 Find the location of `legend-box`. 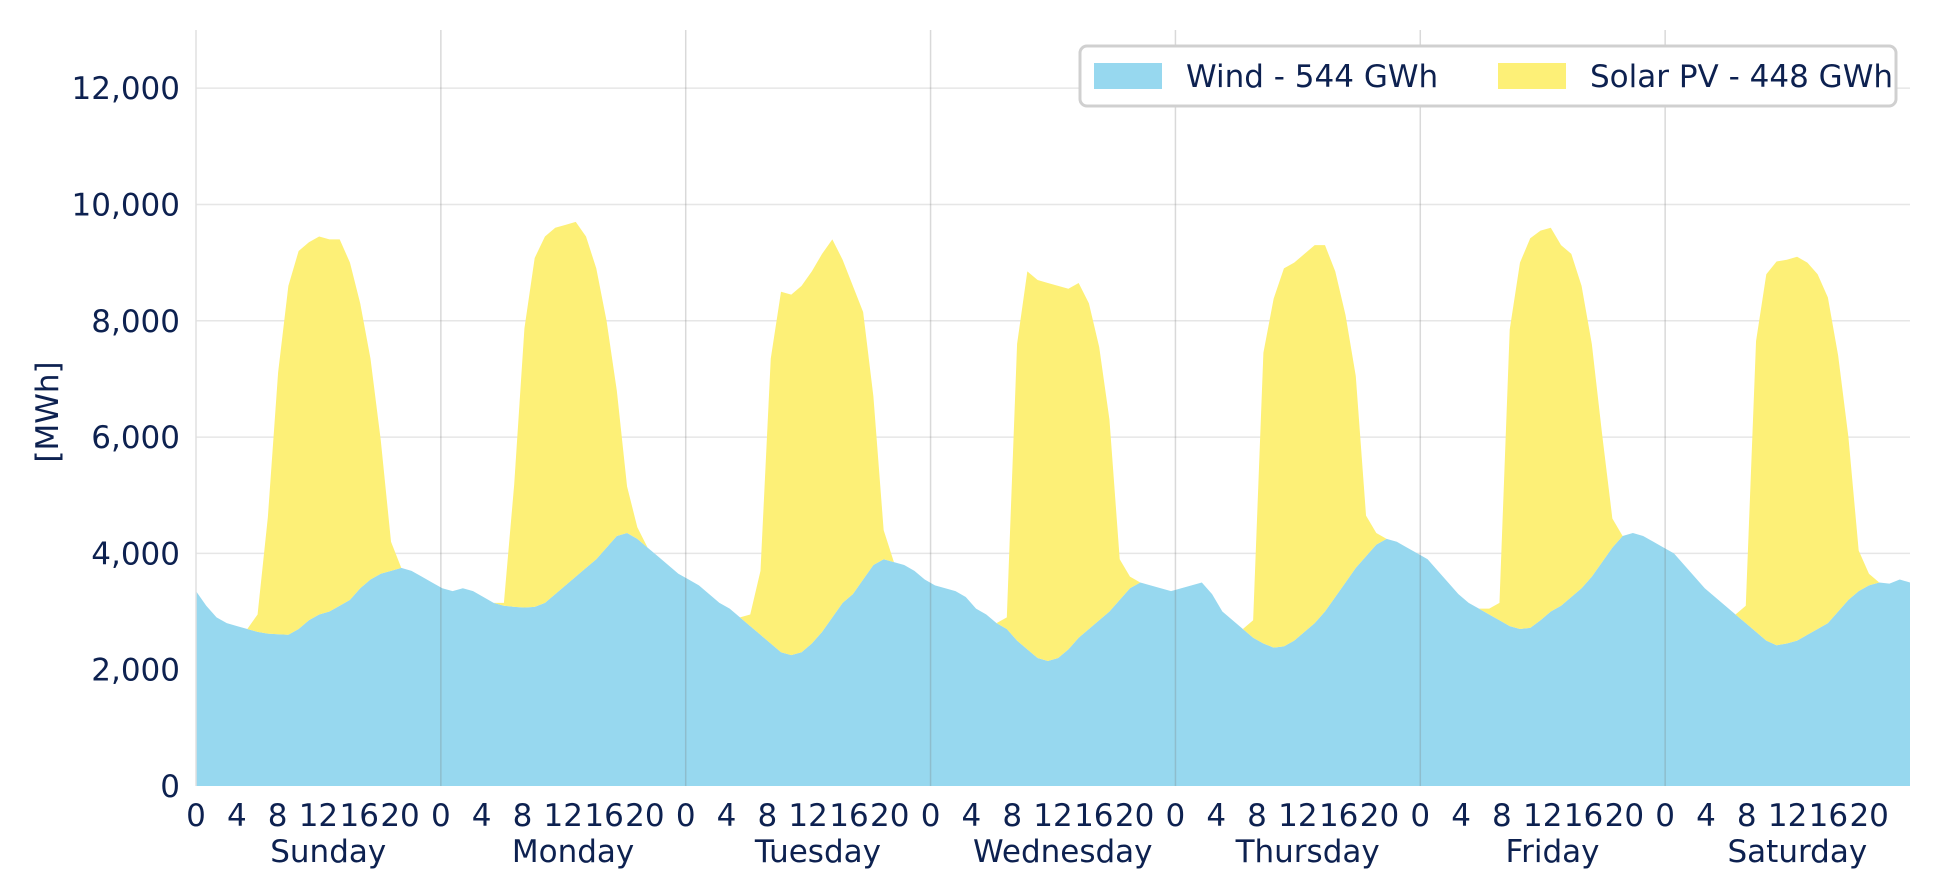

legend-box is located at coordinates (1488, 76).